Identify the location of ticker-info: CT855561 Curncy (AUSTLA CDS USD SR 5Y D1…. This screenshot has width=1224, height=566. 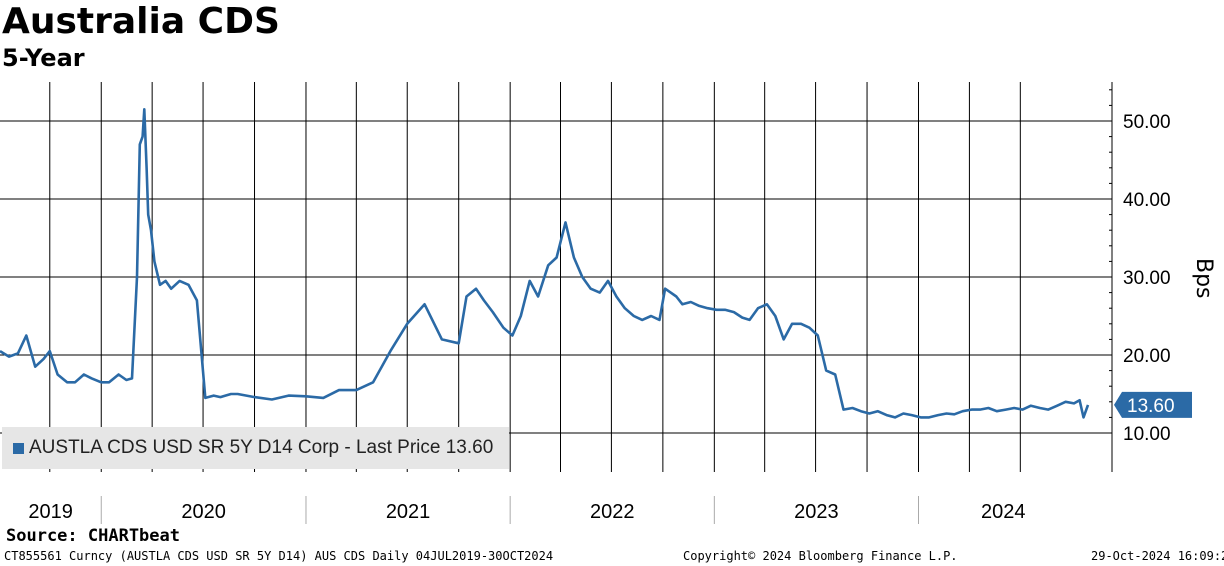
(279, 556).